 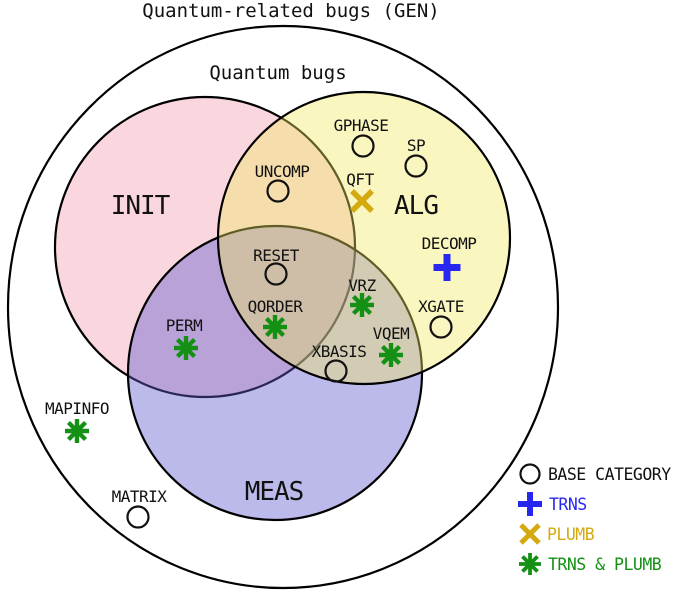 What do you see at coordinates (449, 243) in the screenshot?
I see `item-label-decomp: DECOMP` at bounding box center [449, 243].